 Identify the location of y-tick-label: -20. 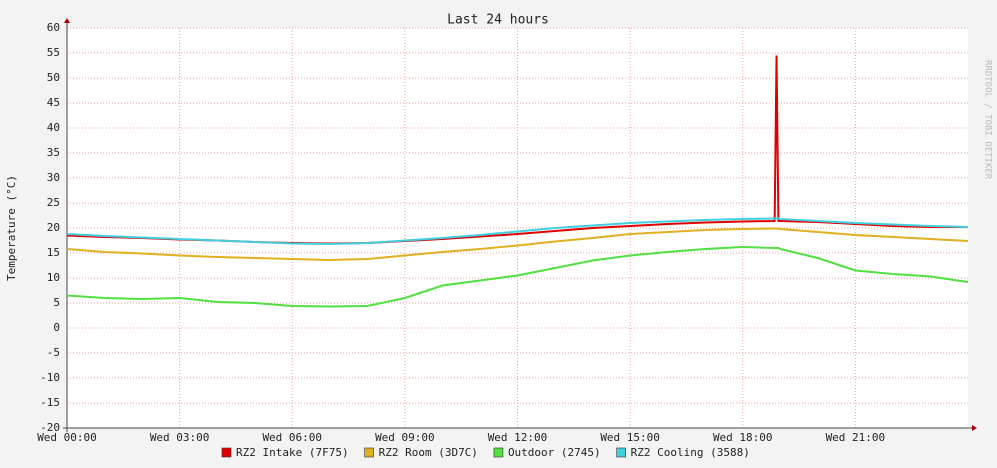
(50, 427).